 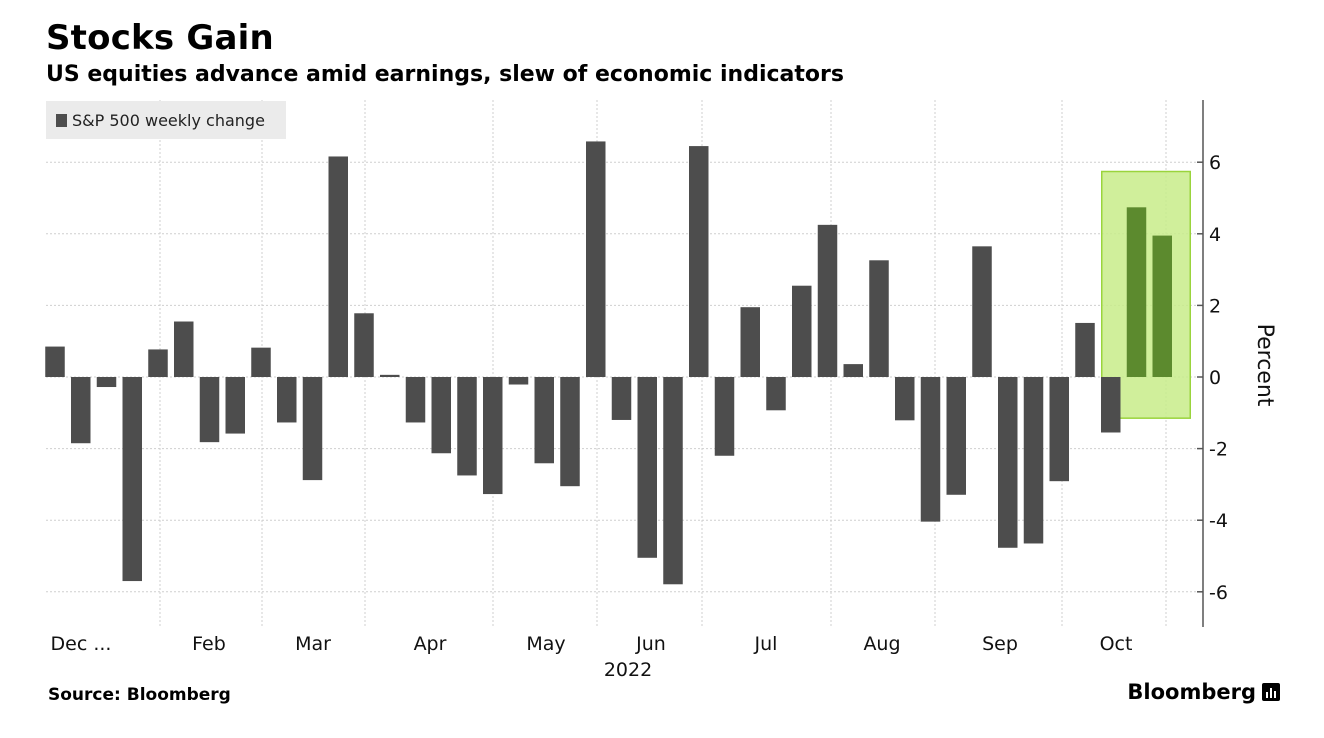 What do you see at coordinates (766, 644) in the screenshot?
I see `x-tick-label: Jul` at bounding box center [766, 644].